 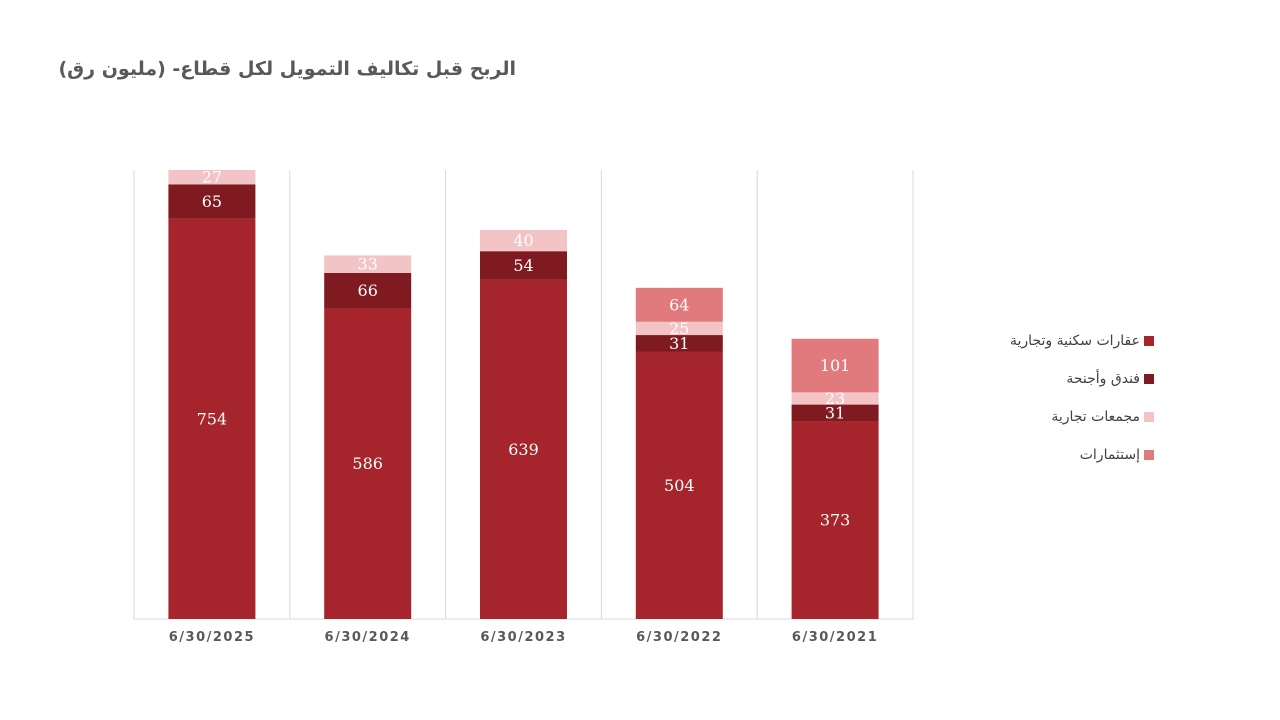 I want to click on x-tick-label: 6/30/2021, so click(x=835, y=637).